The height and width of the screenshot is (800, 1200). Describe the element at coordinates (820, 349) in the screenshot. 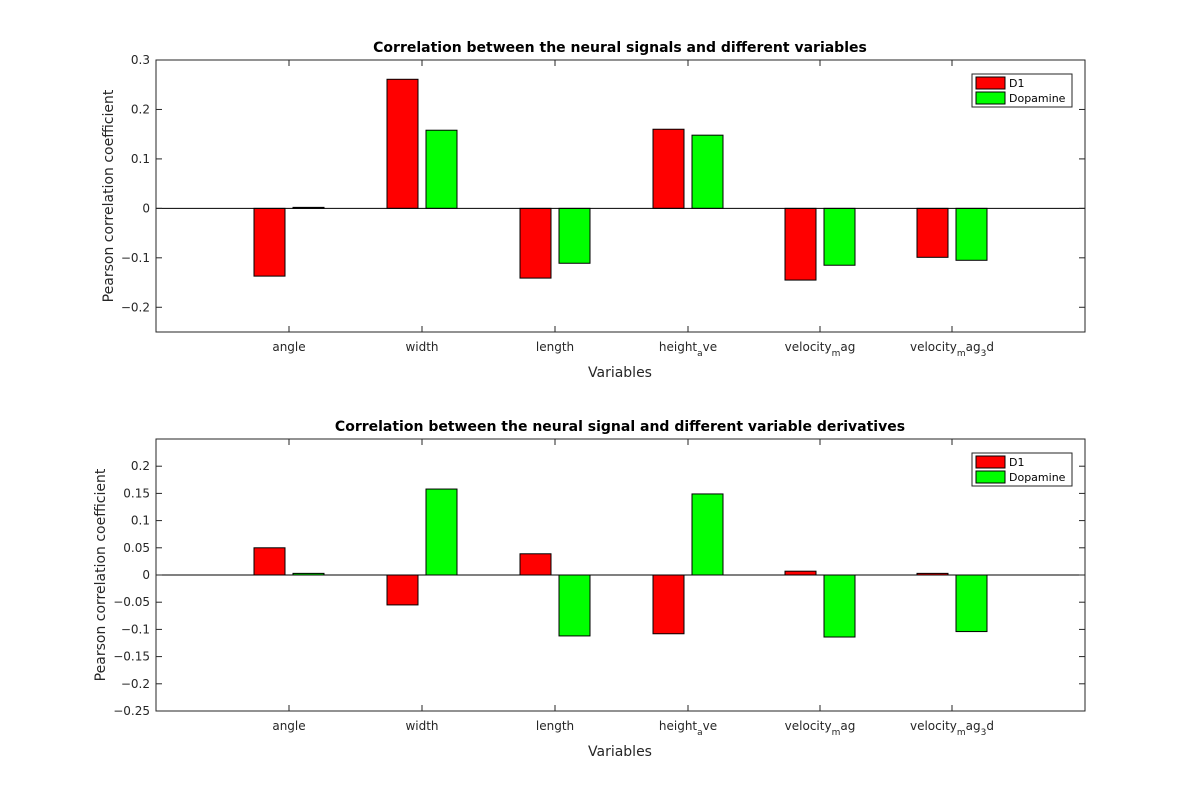

I see `top-chart-category-label: velocitymag` at that location.